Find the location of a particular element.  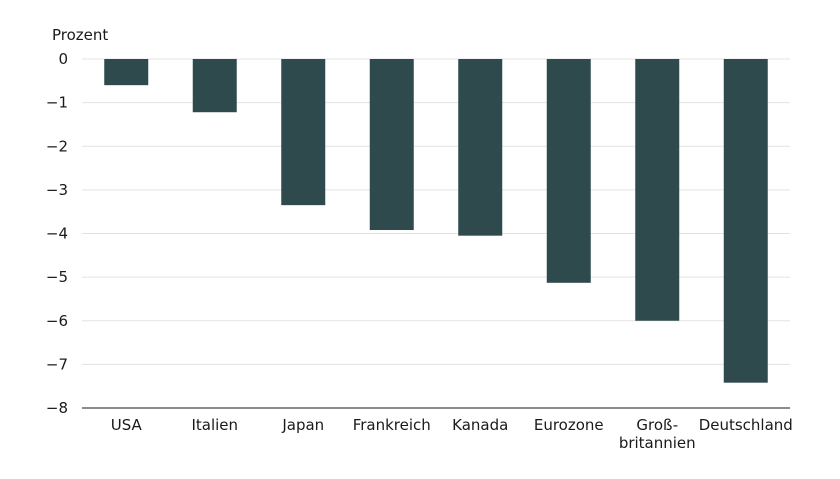

y-tick-label: −2 is located at coordinates (57, 146).